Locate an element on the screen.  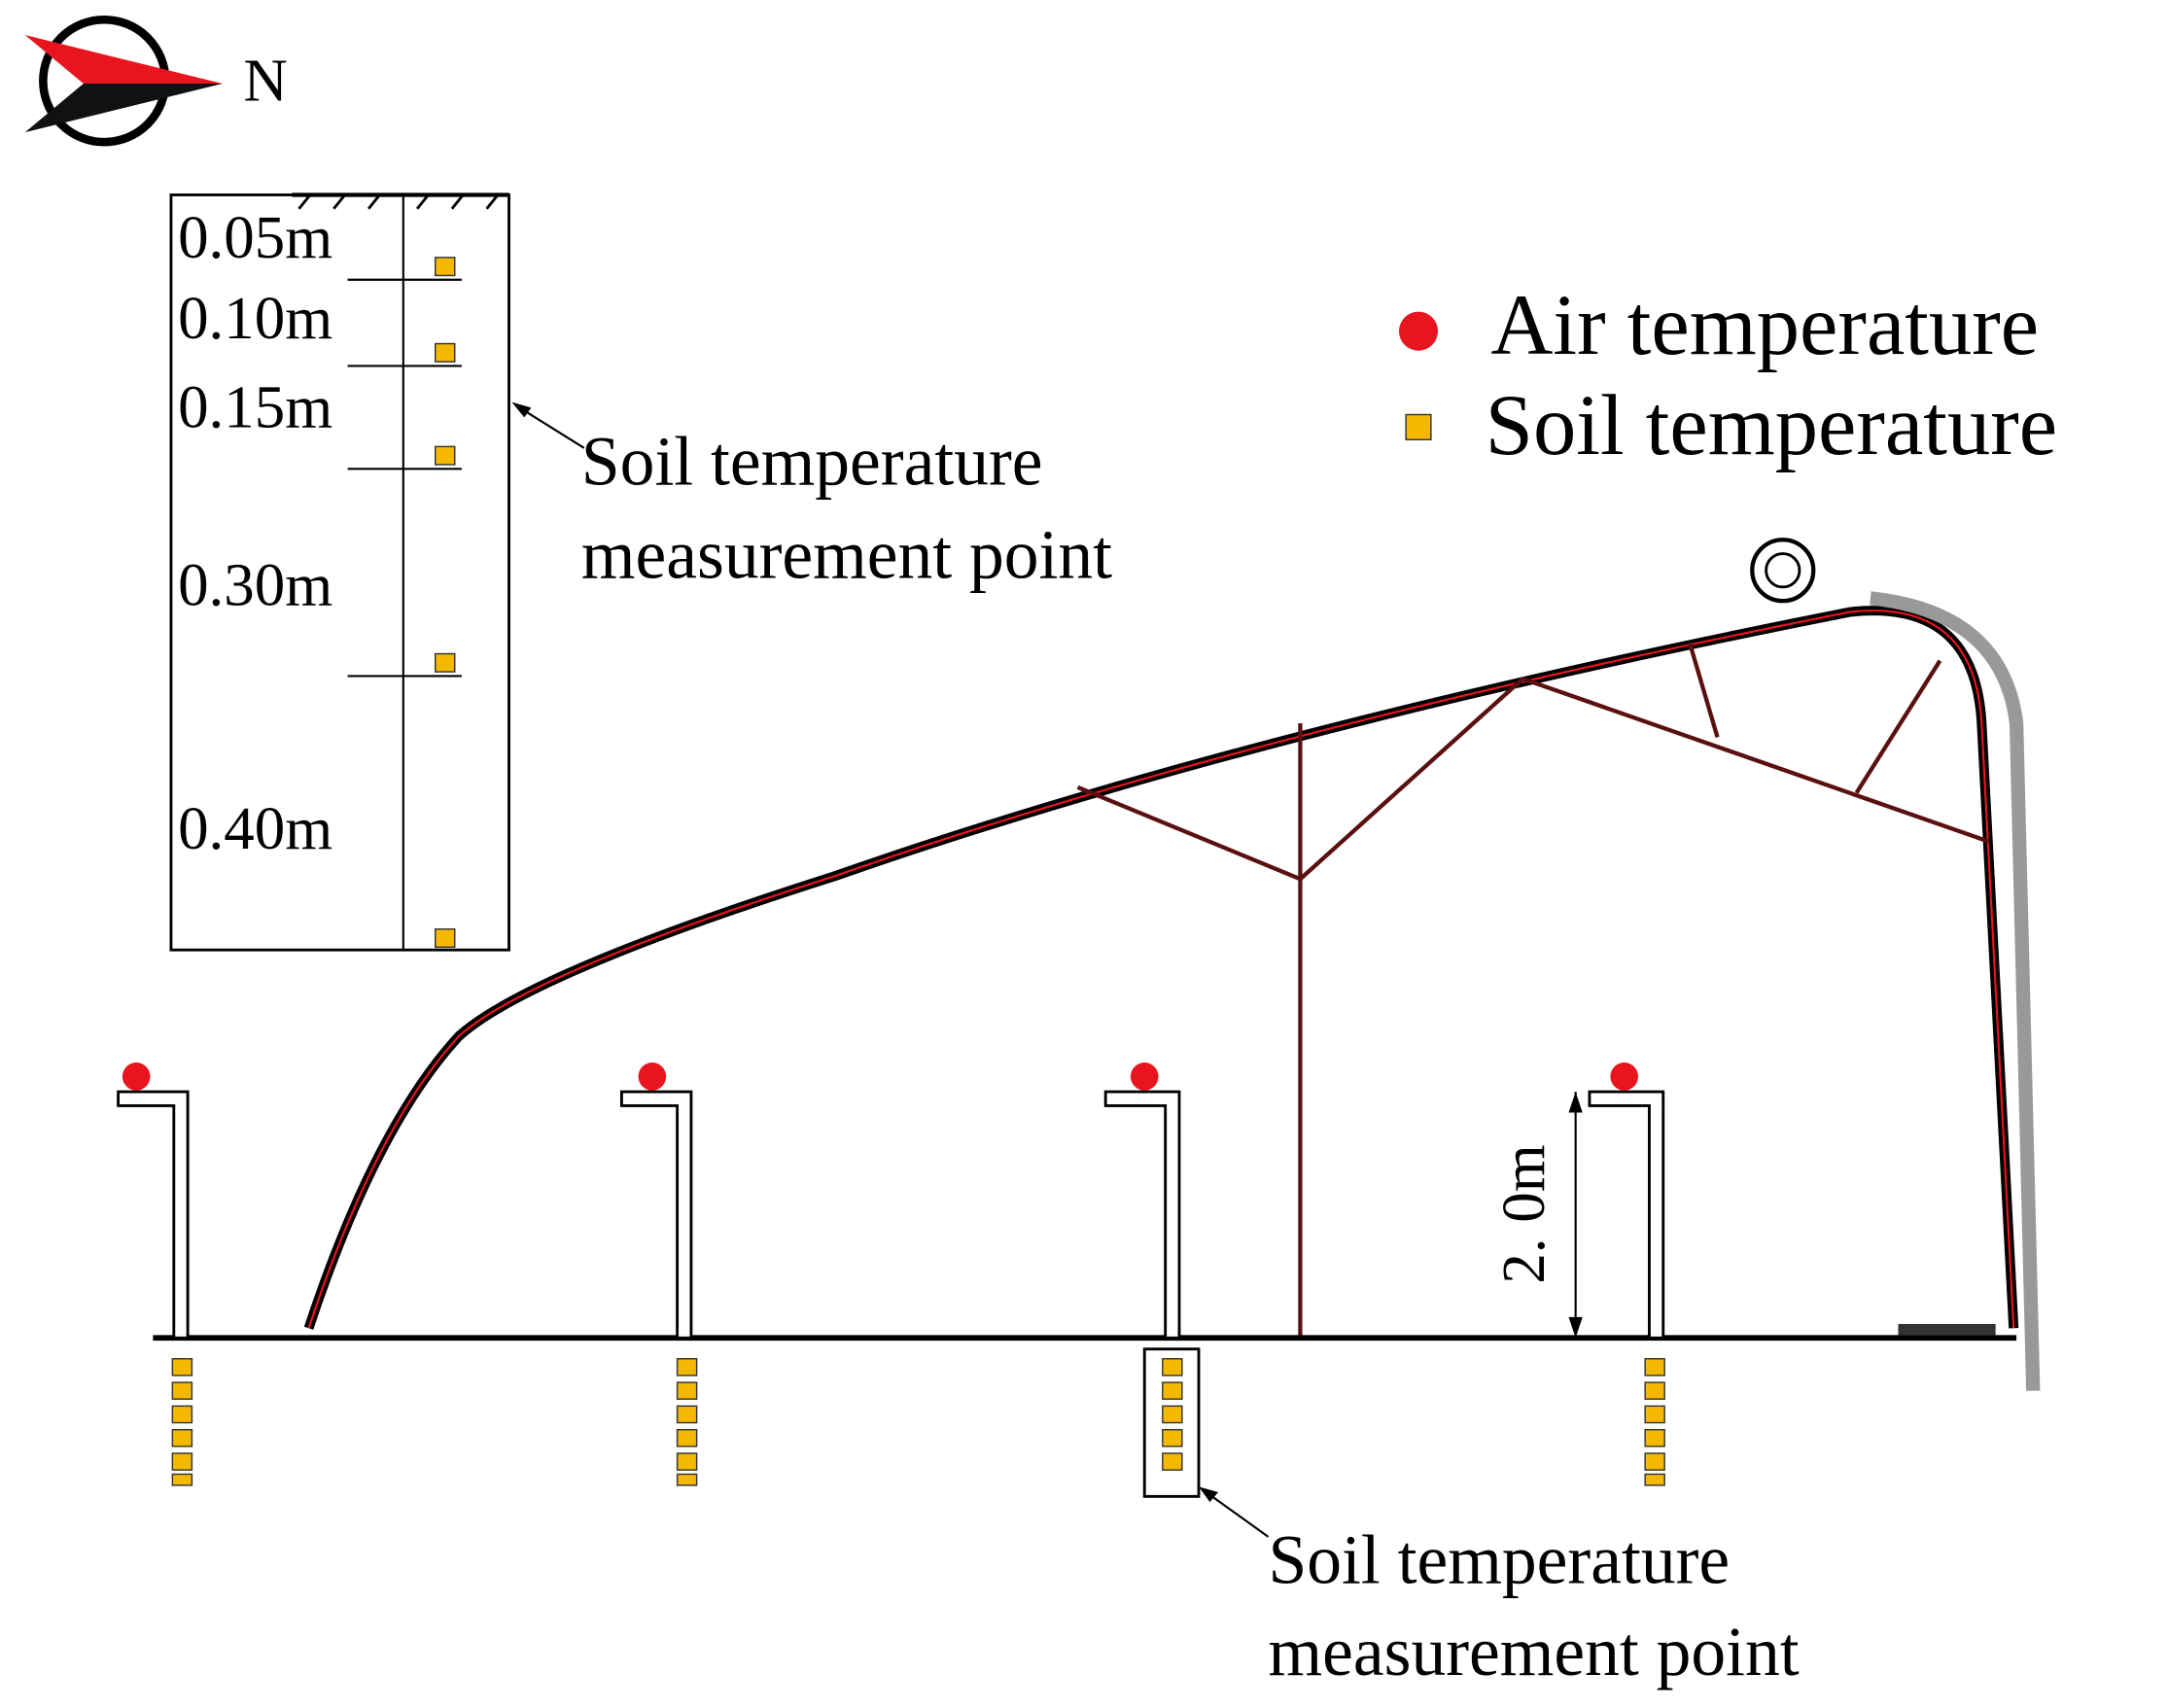
stands is located at coordinates (891, 1215).